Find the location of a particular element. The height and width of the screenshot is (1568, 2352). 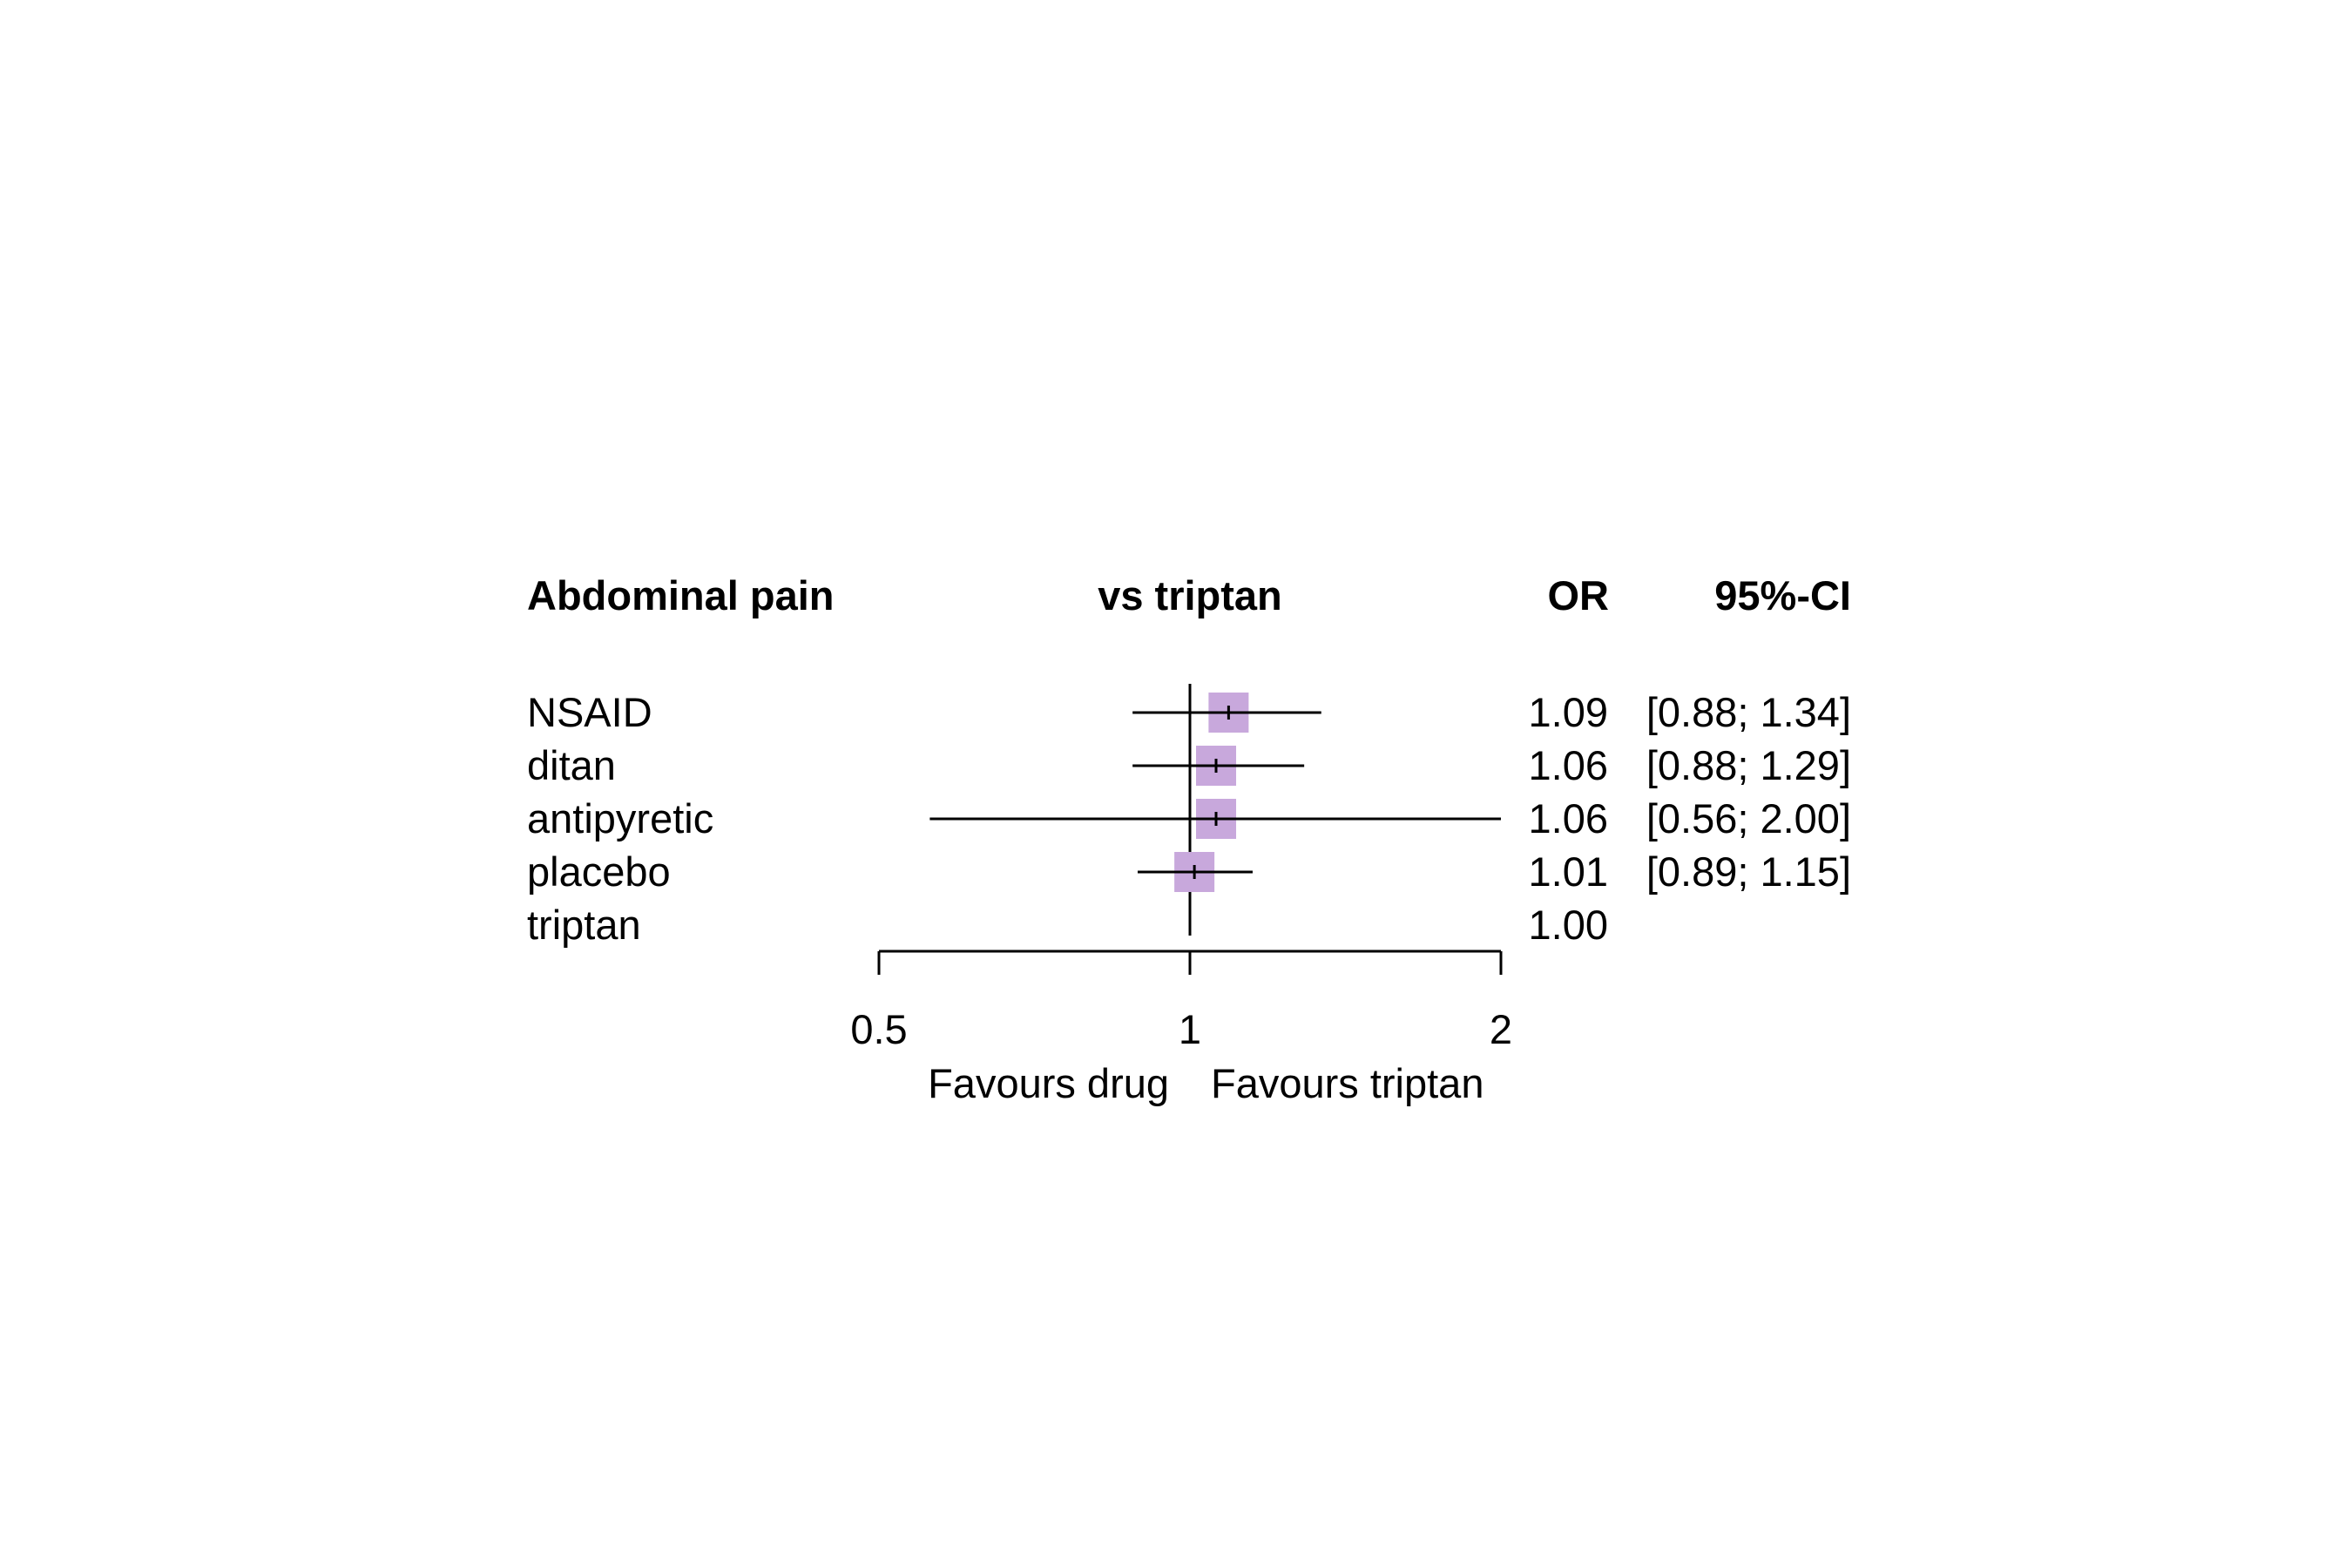

outcome-header: Abdominal pain is located at coordinates (681, 595).